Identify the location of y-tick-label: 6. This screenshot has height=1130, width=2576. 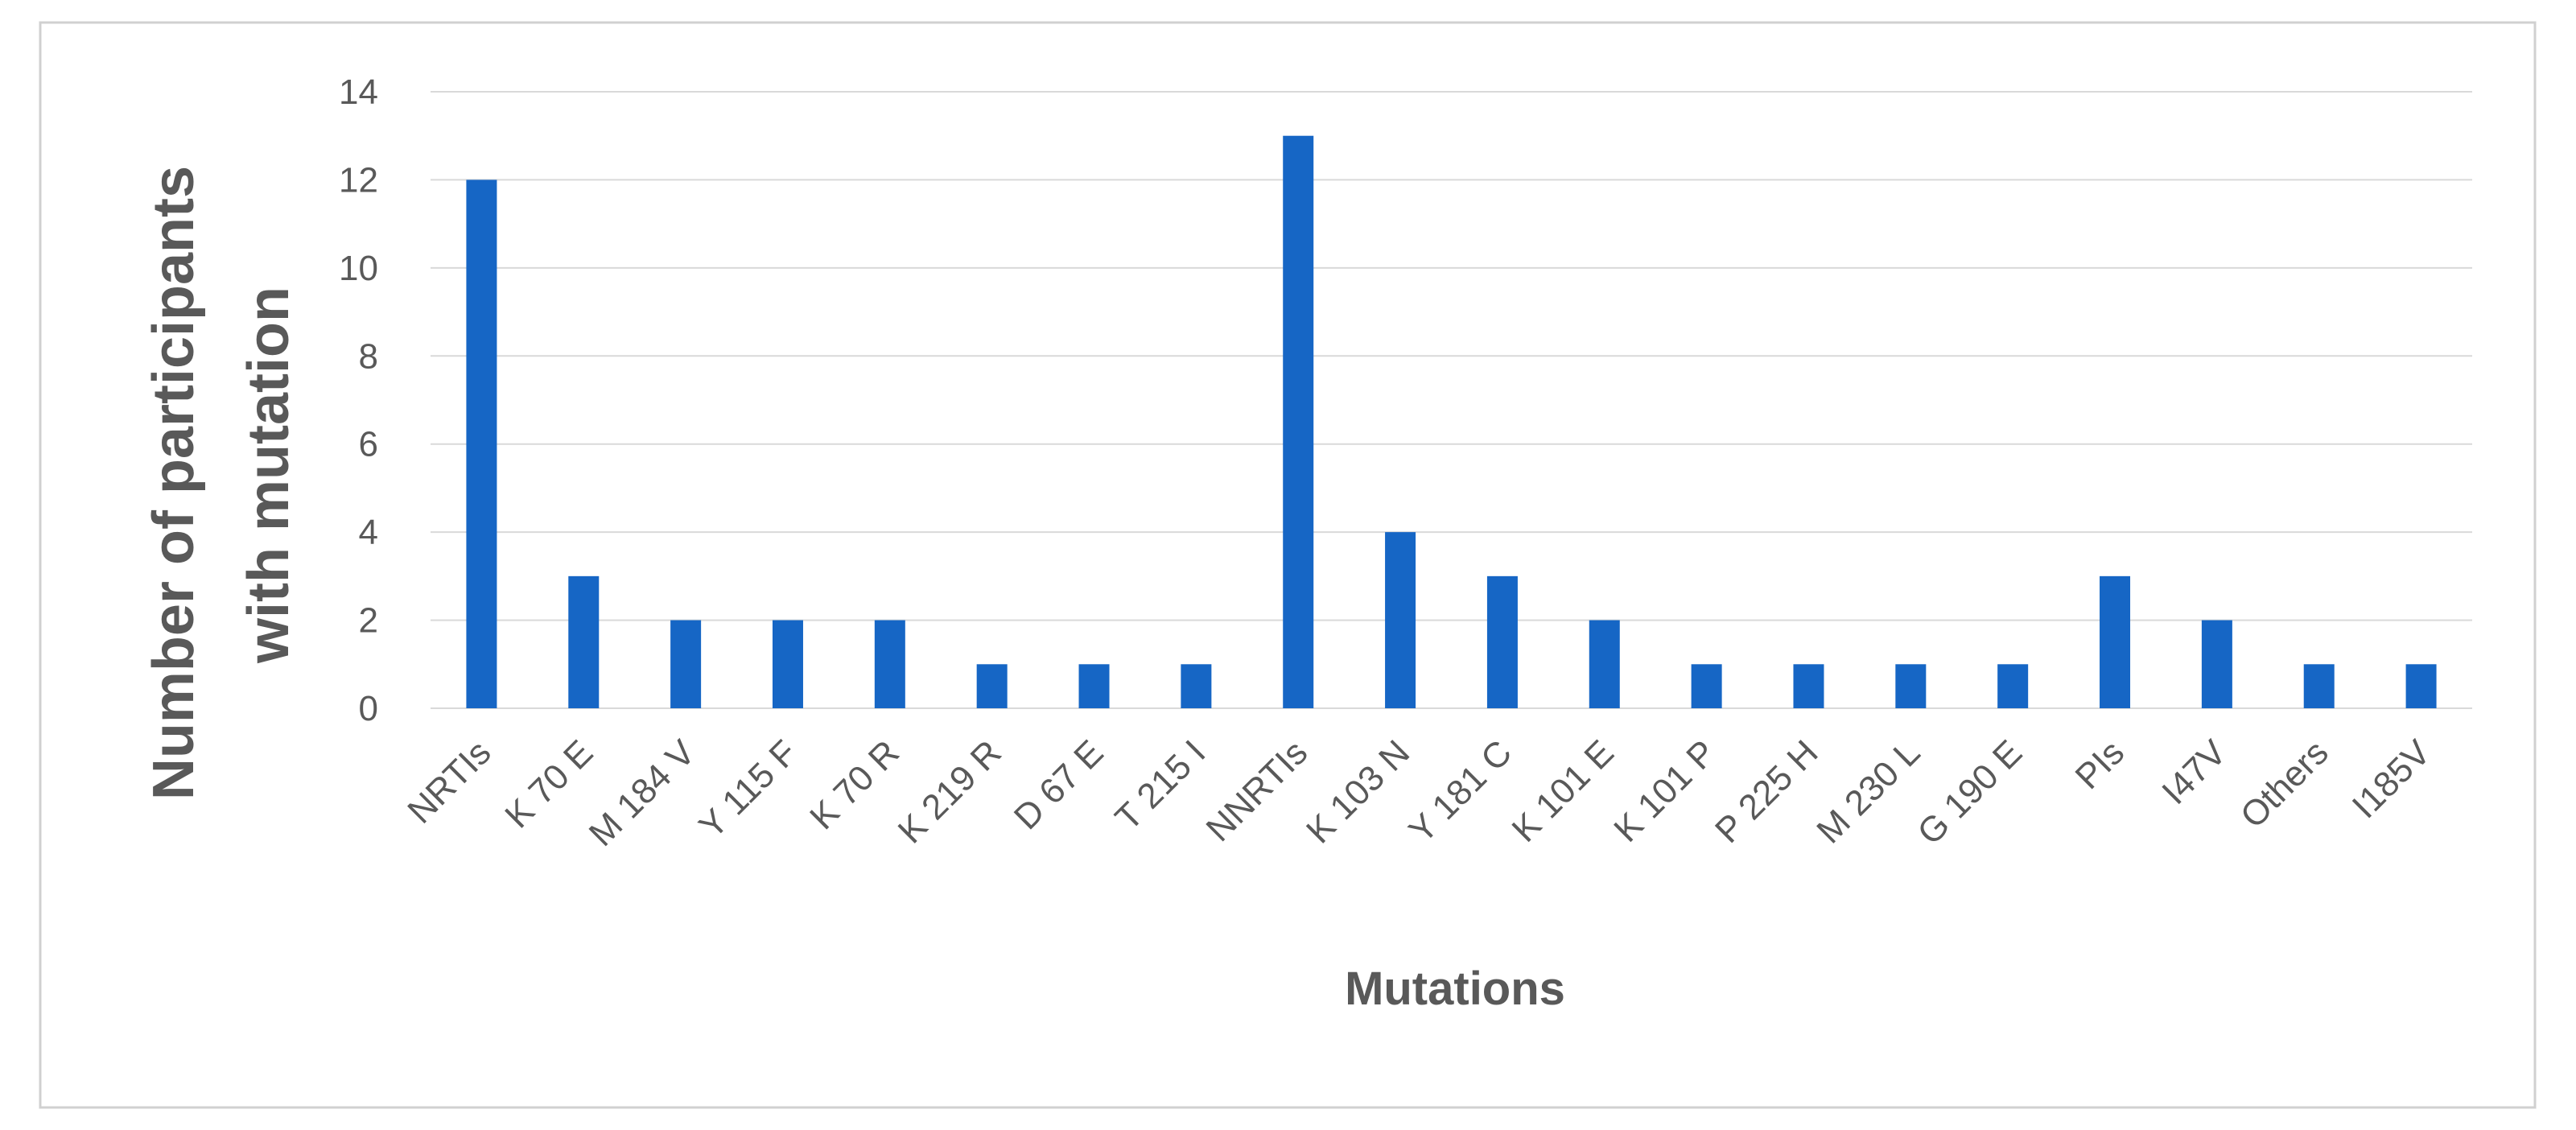
(368, 444).